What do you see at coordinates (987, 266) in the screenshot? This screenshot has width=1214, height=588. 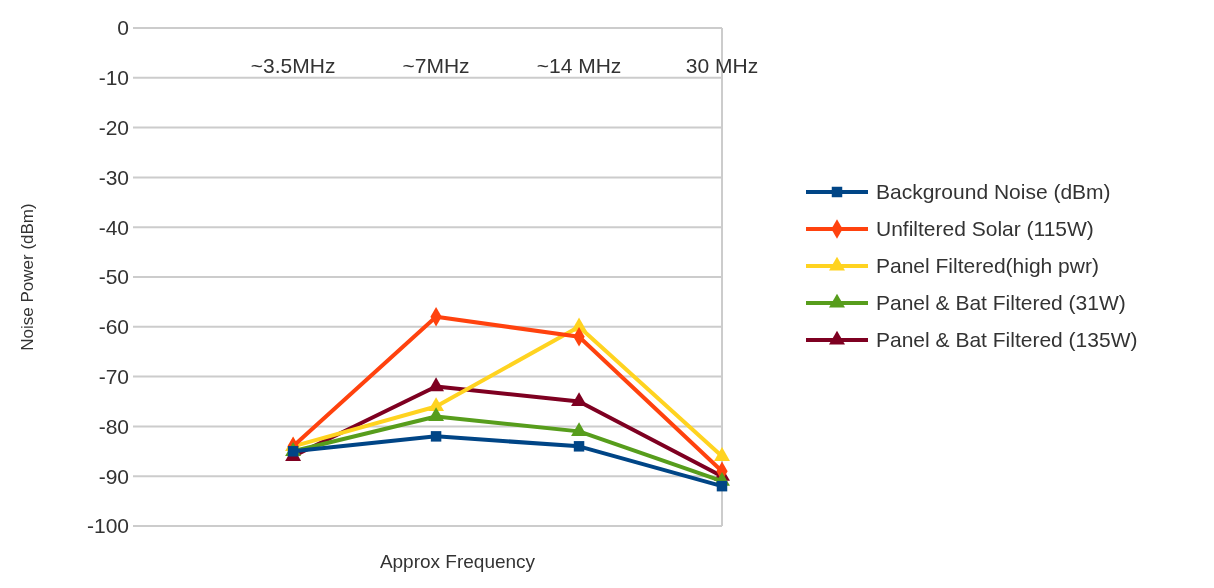 I see `legend-label: Panel Filtered(high pwr)` at bounding box center [987, 266].